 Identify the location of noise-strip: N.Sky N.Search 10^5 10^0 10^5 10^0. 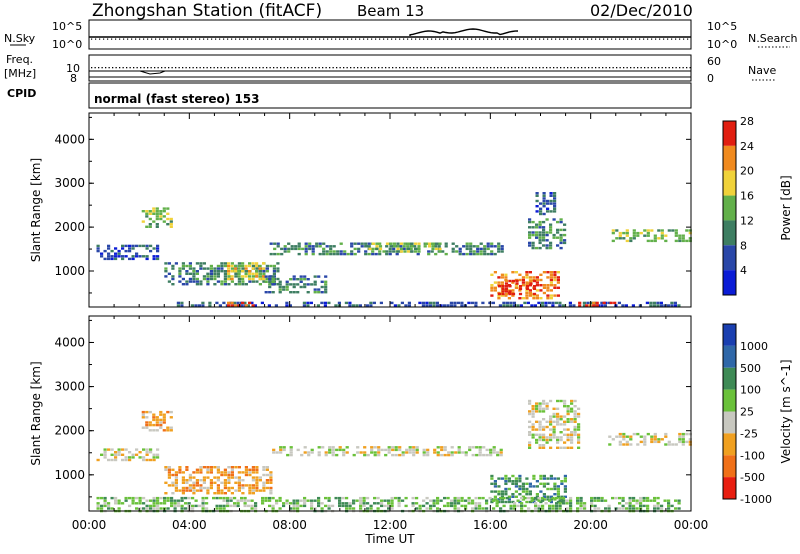
(401, 35).